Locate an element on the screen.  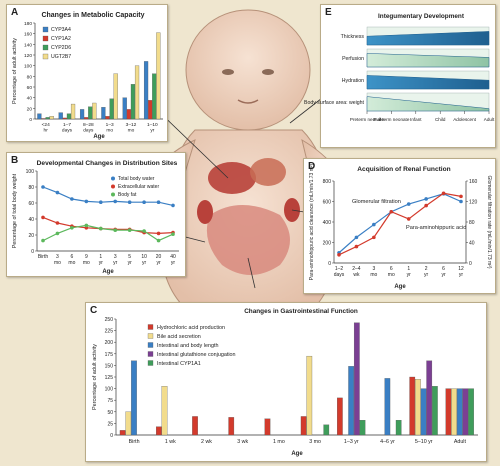
chart-c-x-tick-label: 2 wk is located at coordinates (206, 442).